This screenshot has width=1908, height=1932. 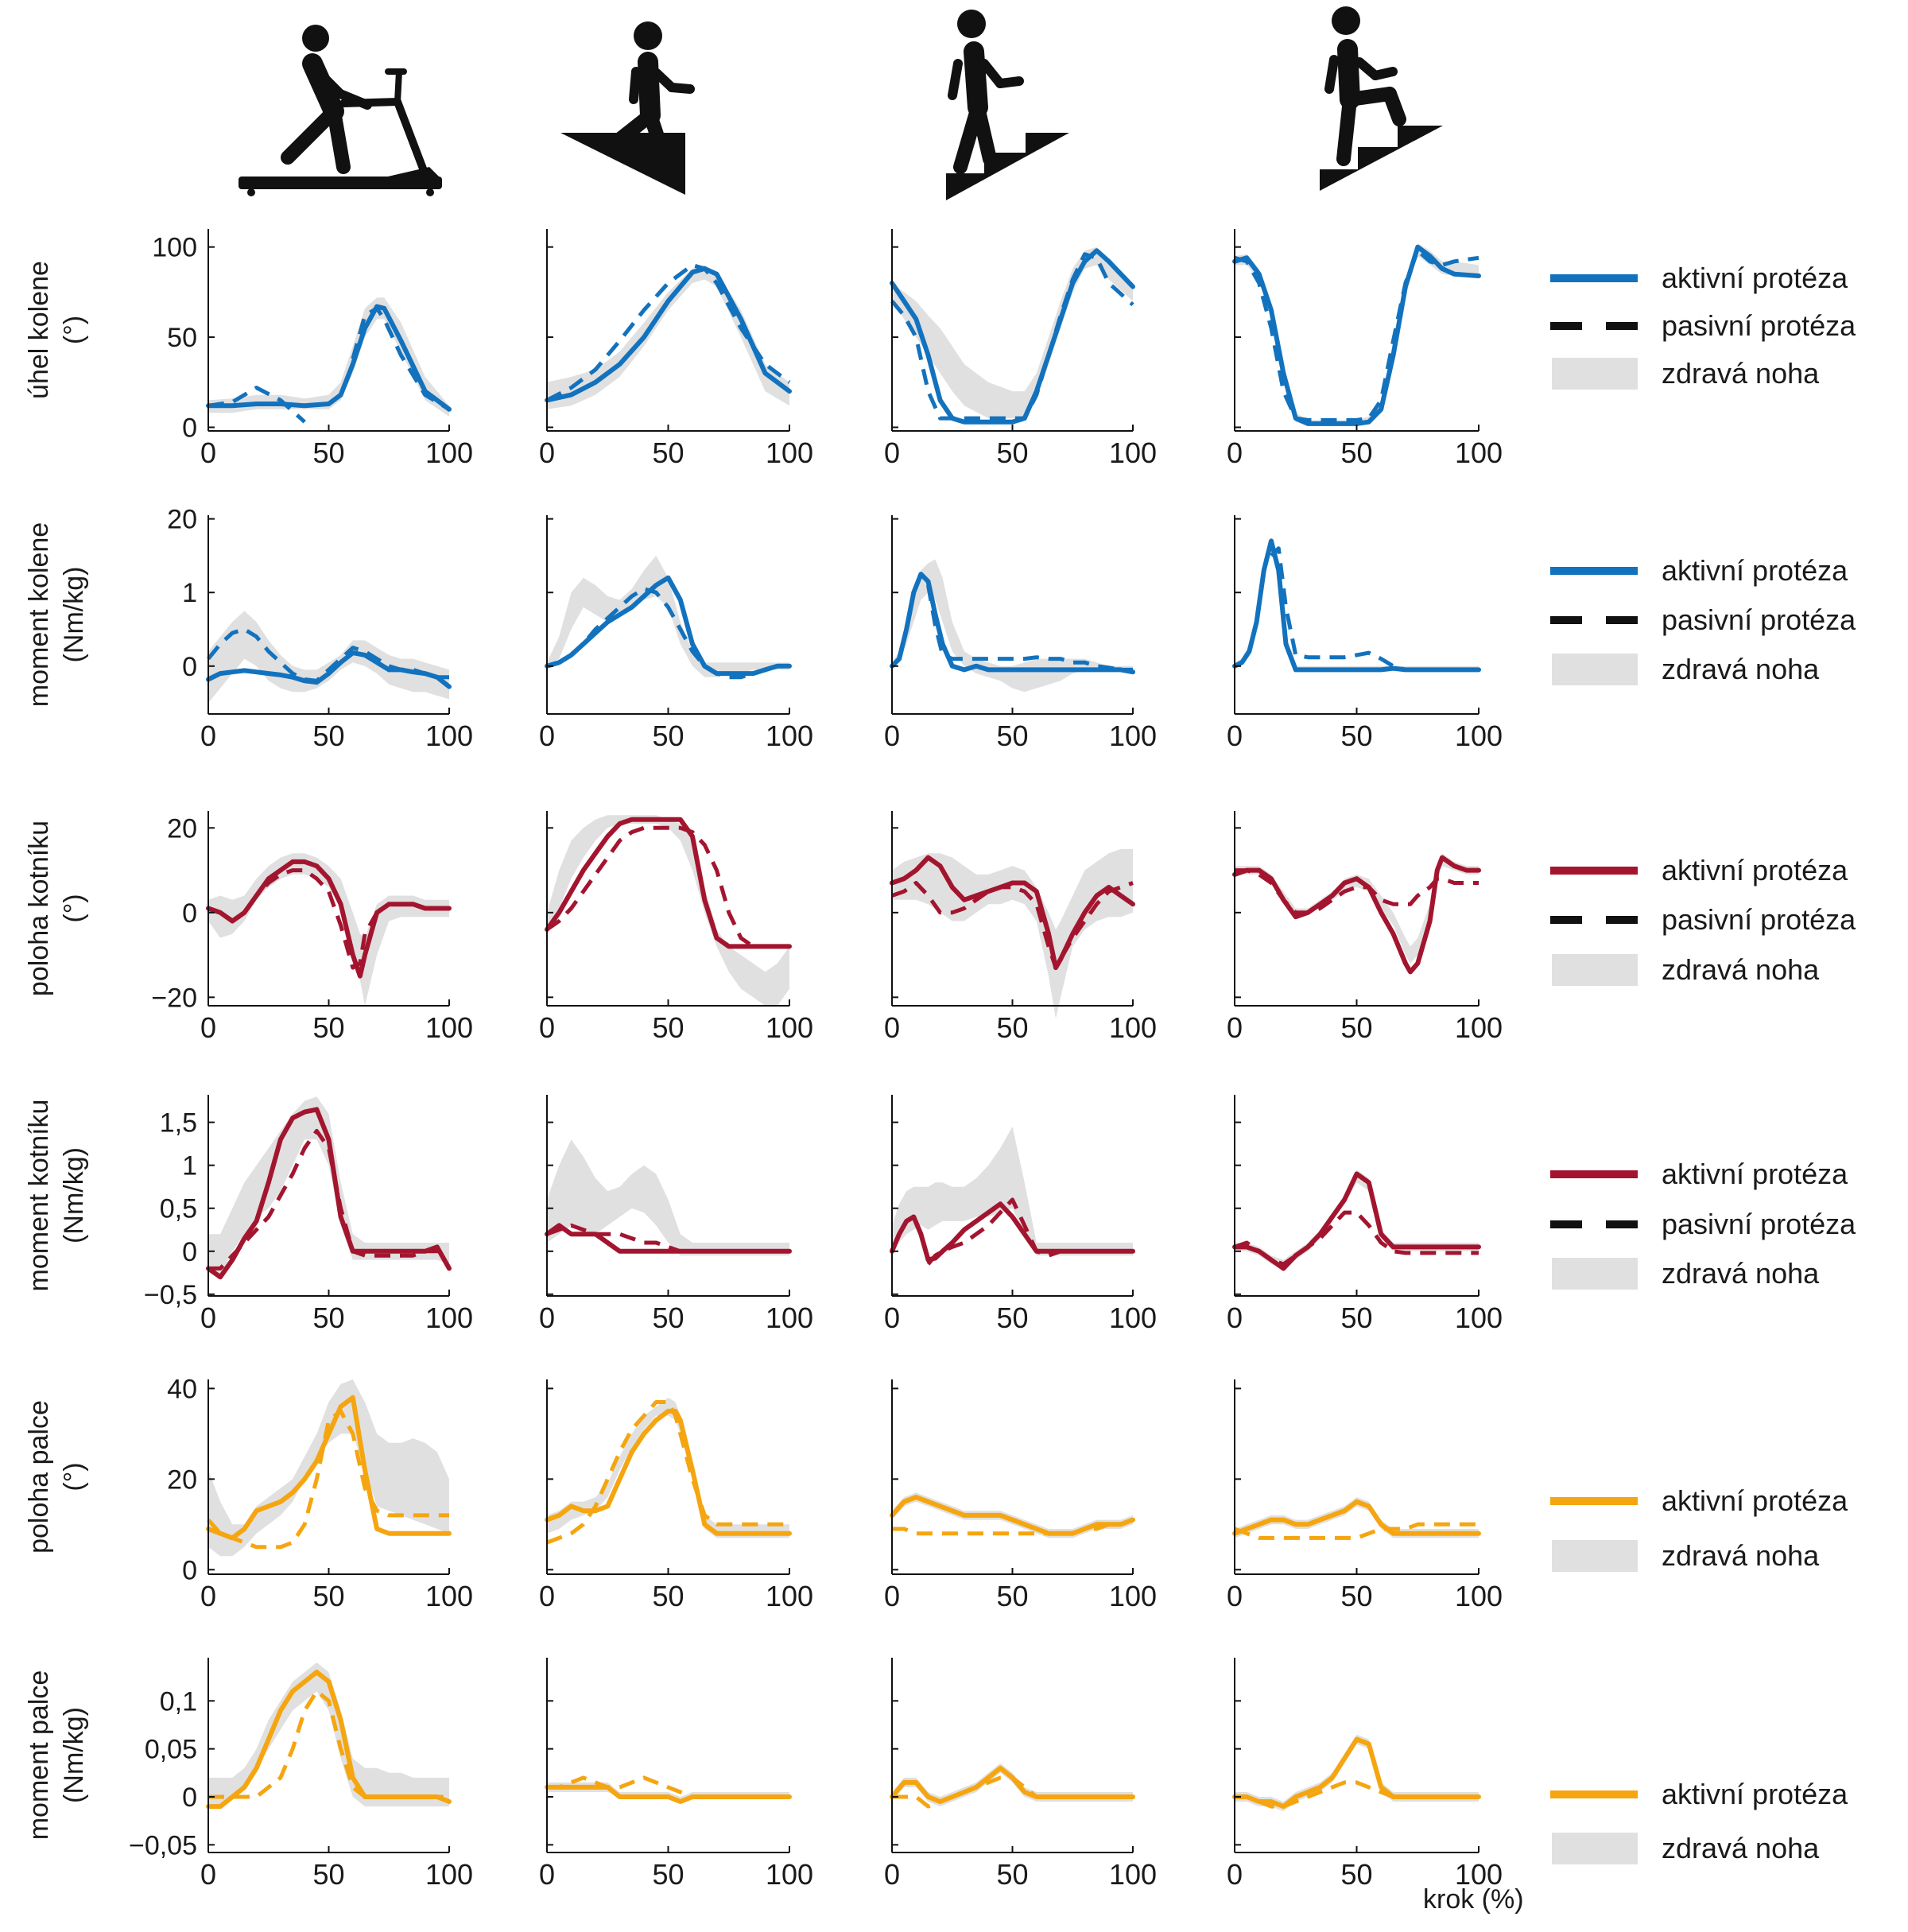 I want to click on y-tick-label: 1, so click(x=189, y=1166).